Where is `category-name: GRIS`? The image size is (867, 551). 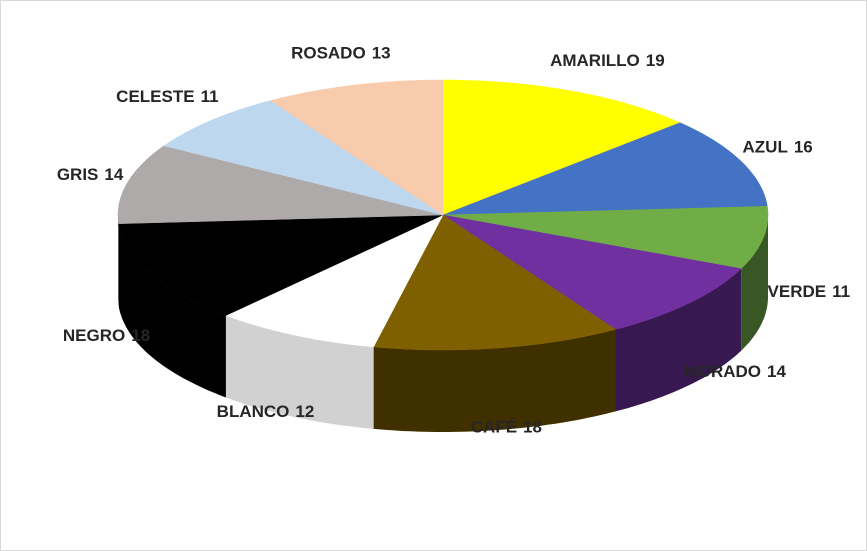 category-name: GRIS is located at coordinates (78, 174).